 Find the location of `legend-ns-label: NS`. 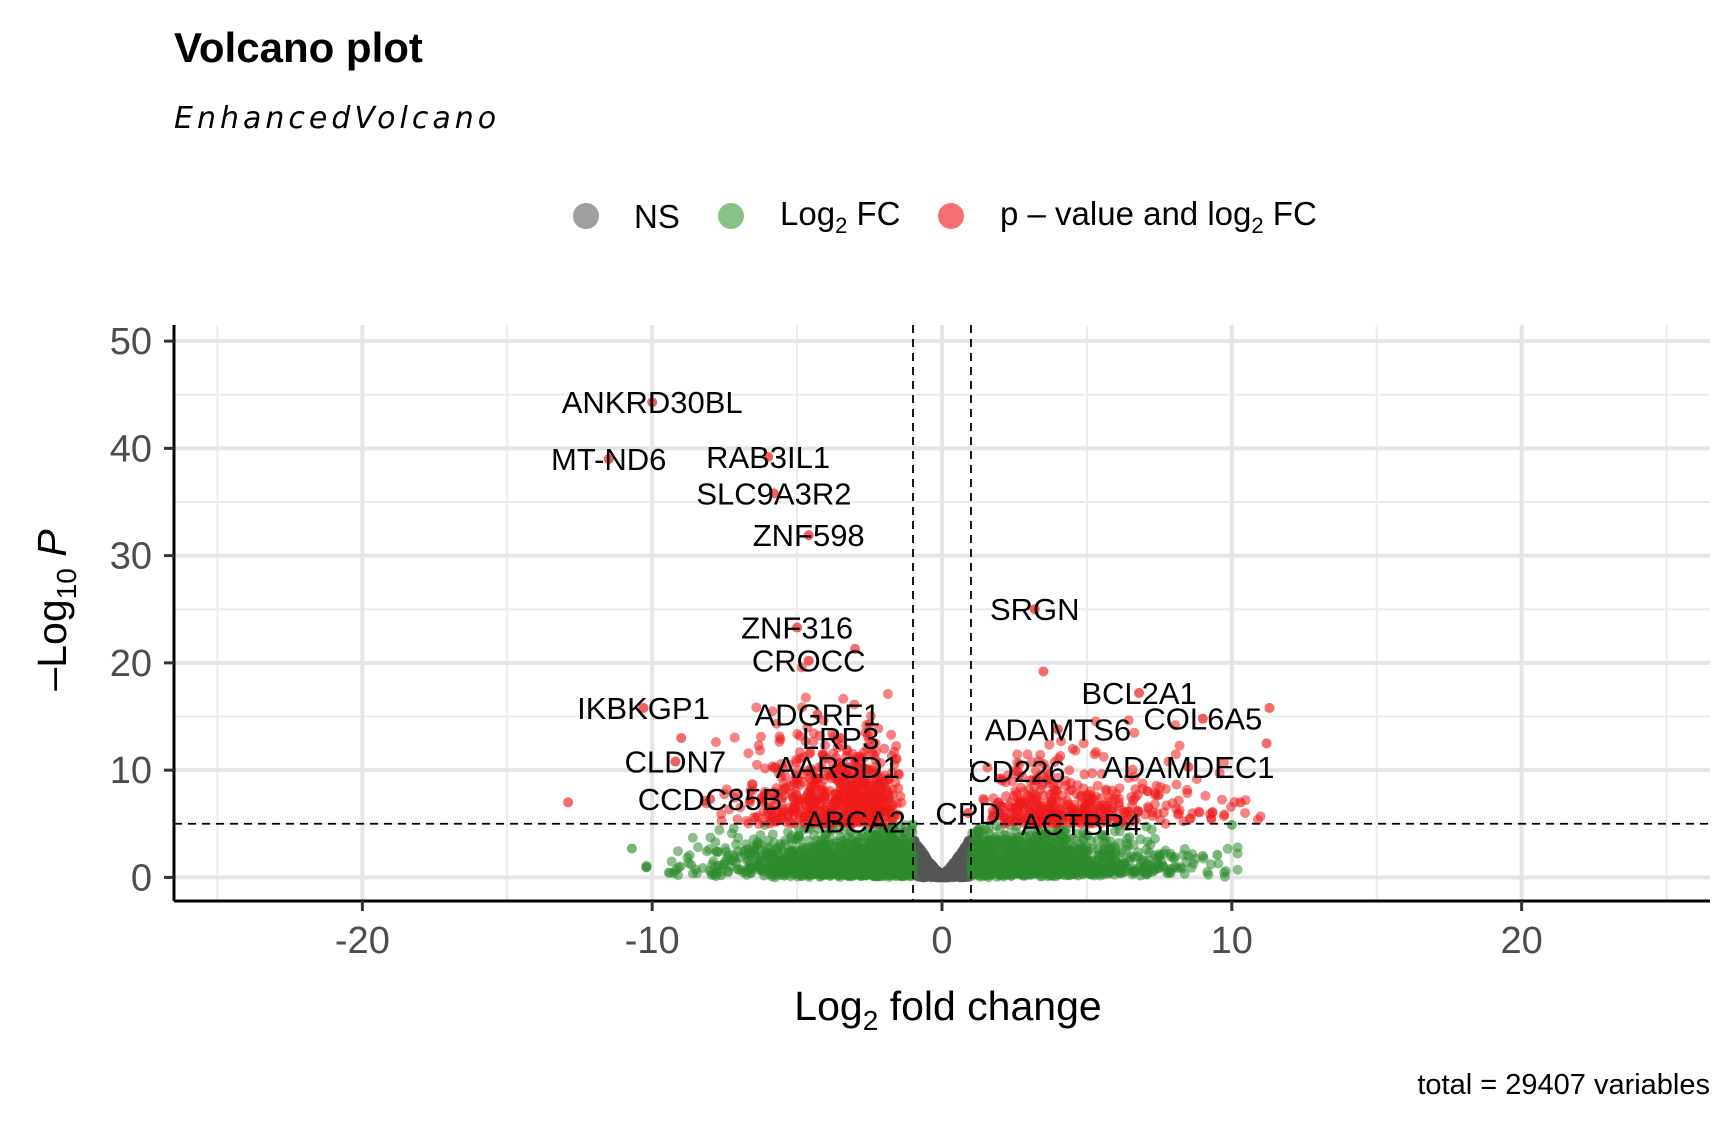

legend-ns-label: NS is located at coordinates (657, 216).